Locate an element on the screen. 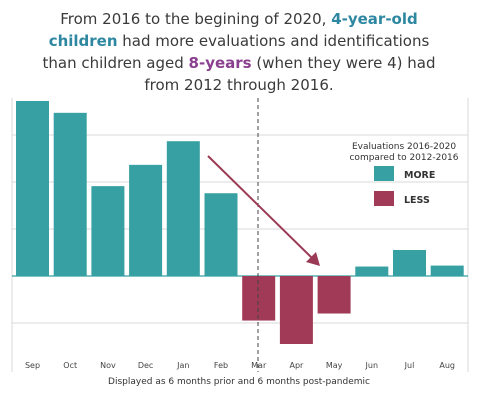 The image size is (478, 393). x-tick-label: Mar is located at coordinates (259, 365).